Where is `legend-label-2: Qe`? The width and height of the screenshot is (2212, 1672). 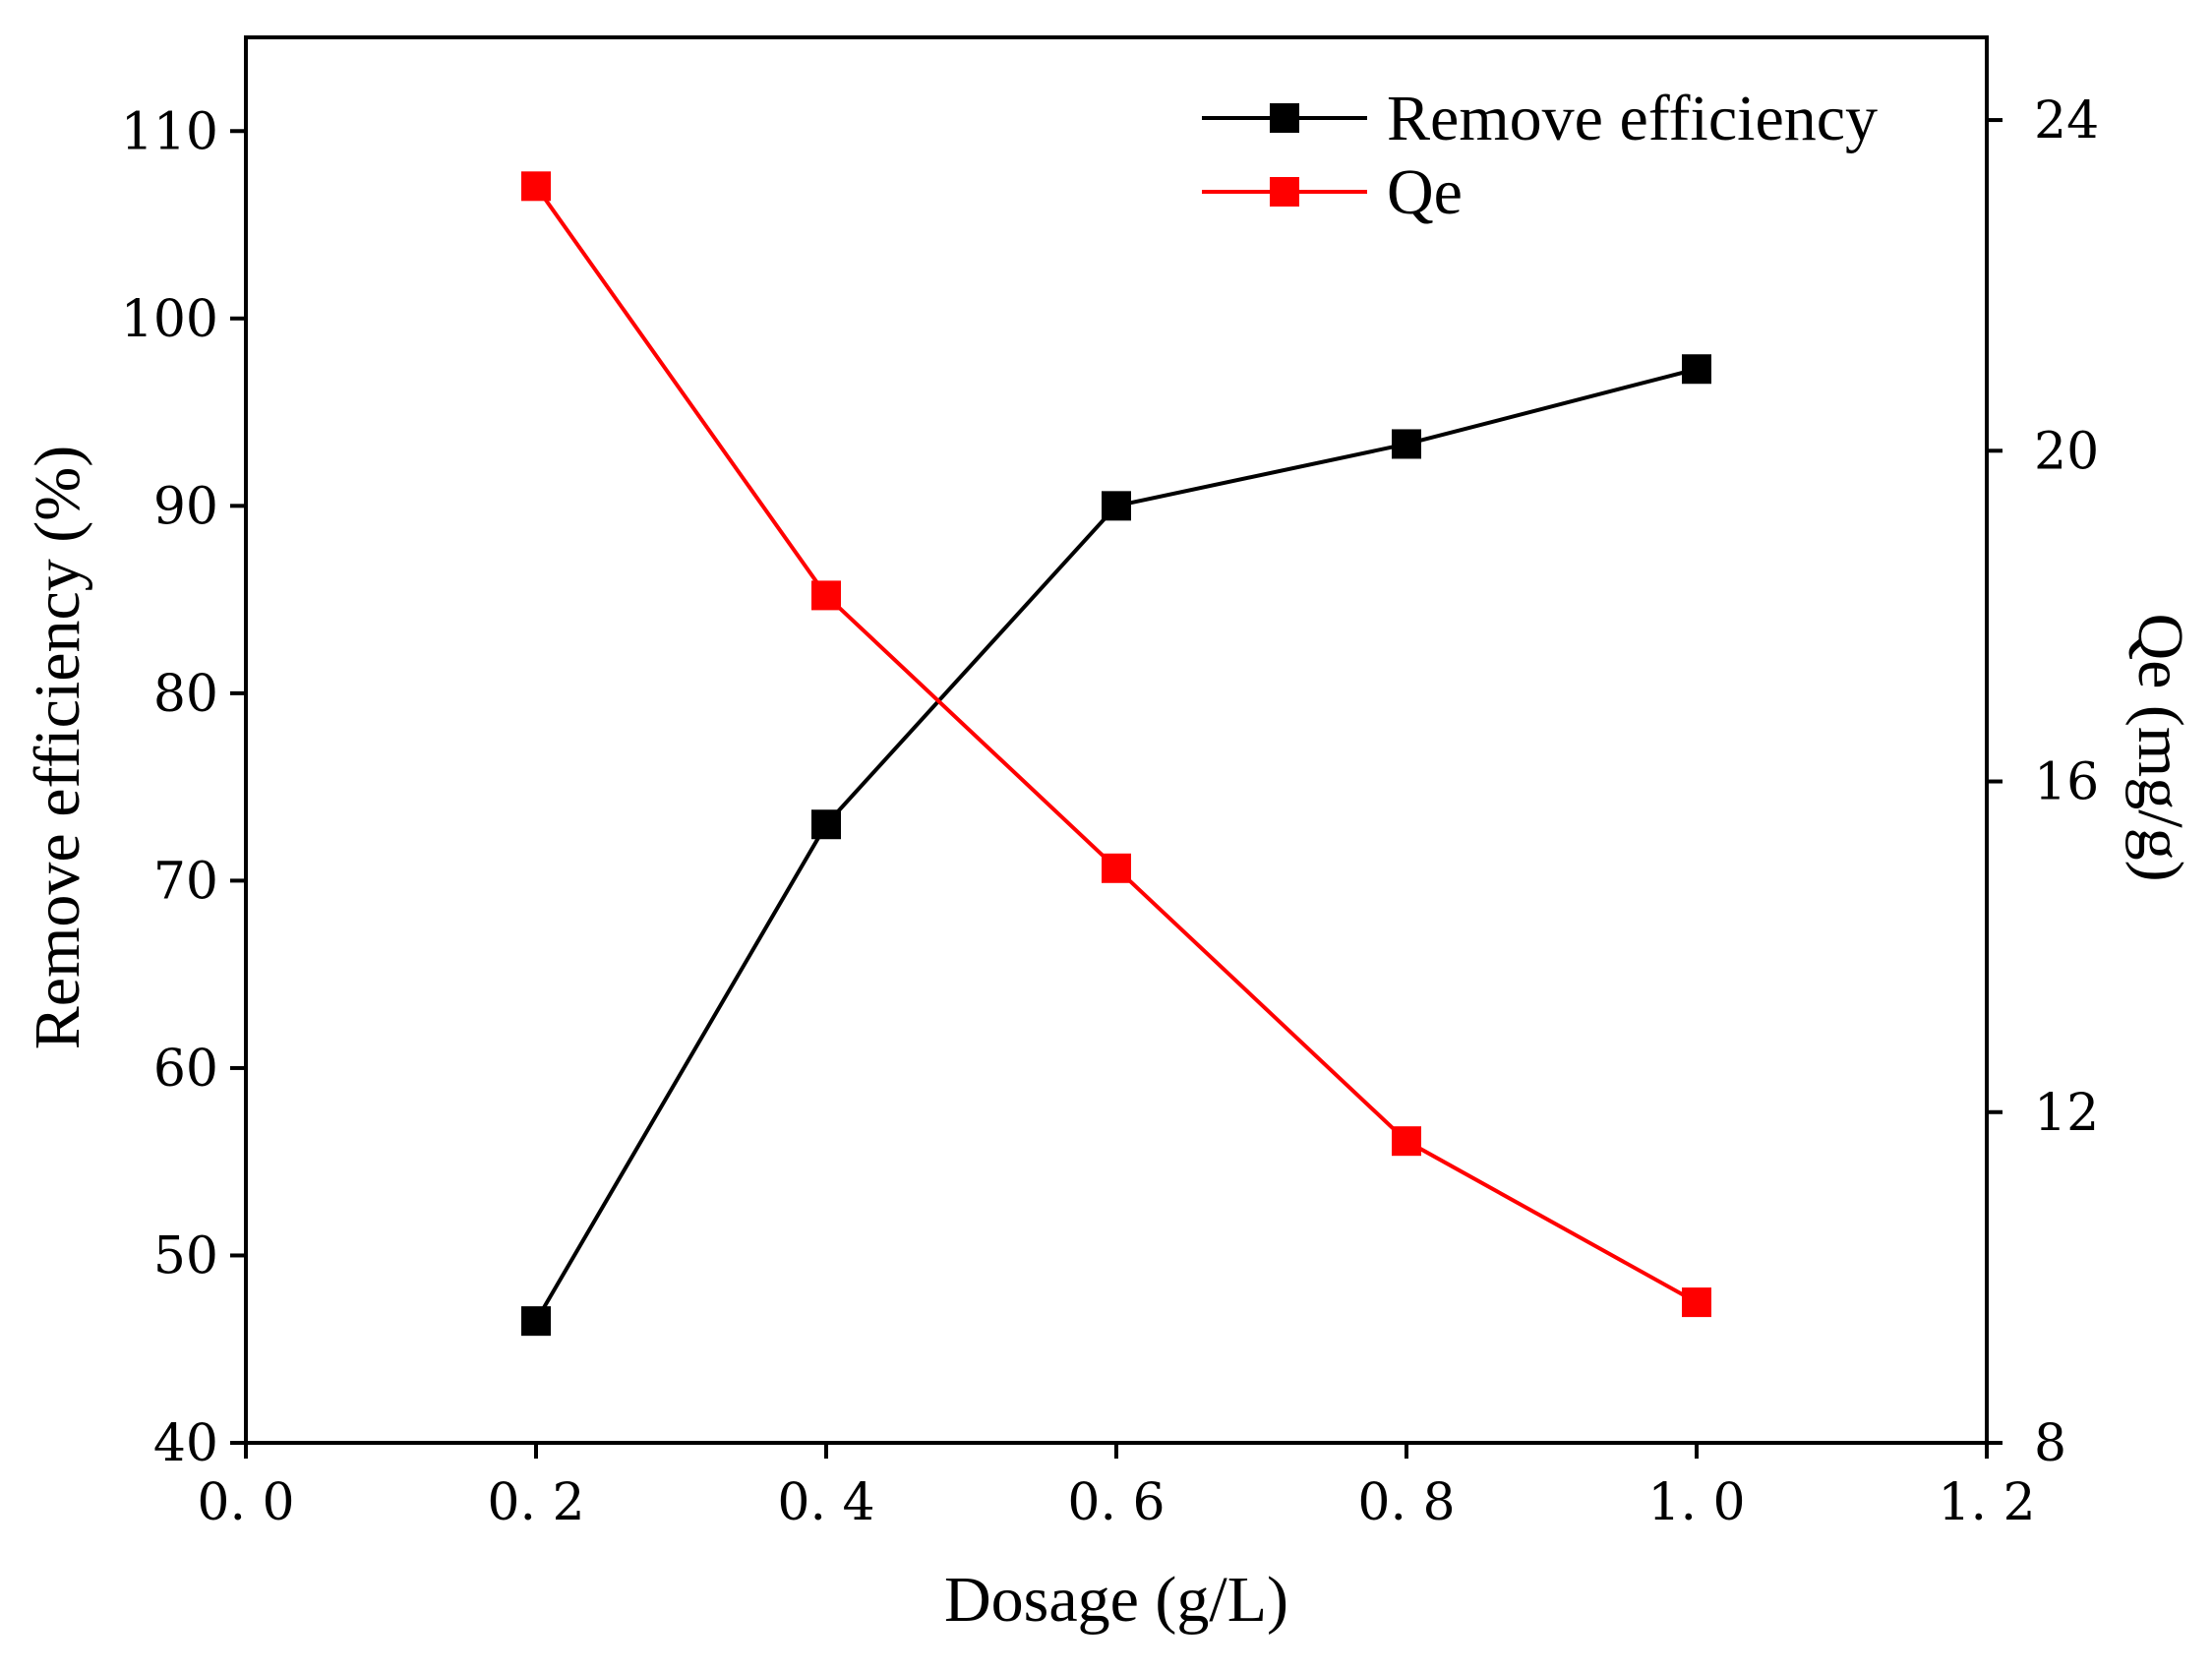
legend-label-2: Qe is located at coordinates (1425, 192).